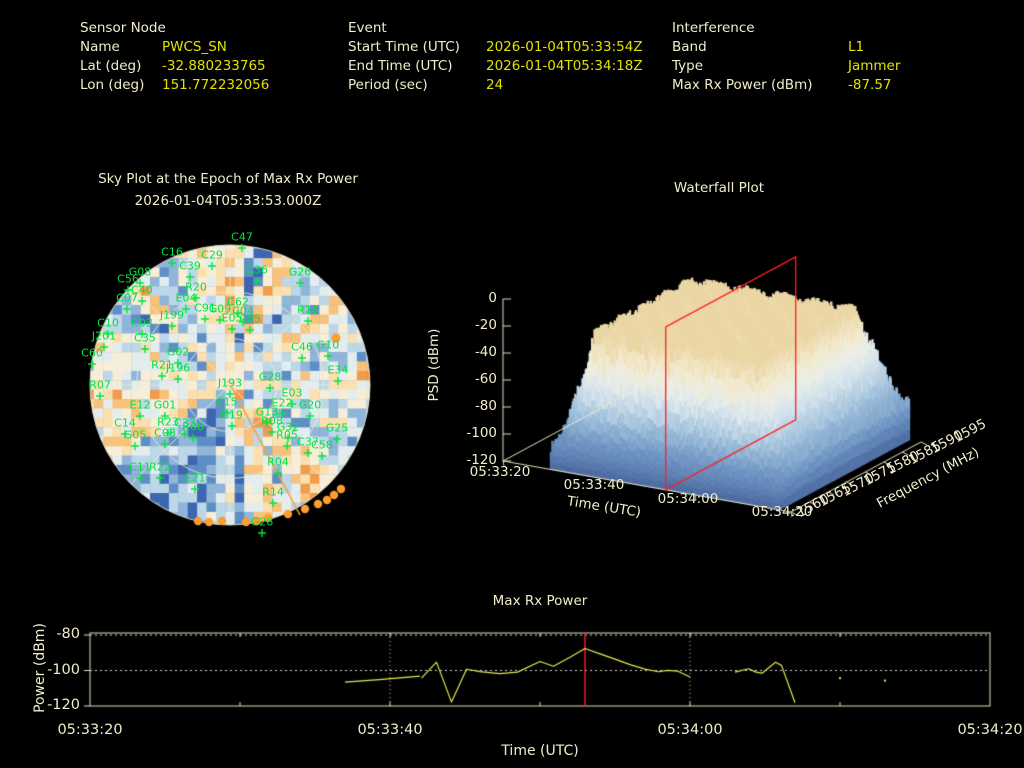  Describe the element at coordinates (178, 352) in the screenshot. I see `sky-satellite-label: G02` at that location.